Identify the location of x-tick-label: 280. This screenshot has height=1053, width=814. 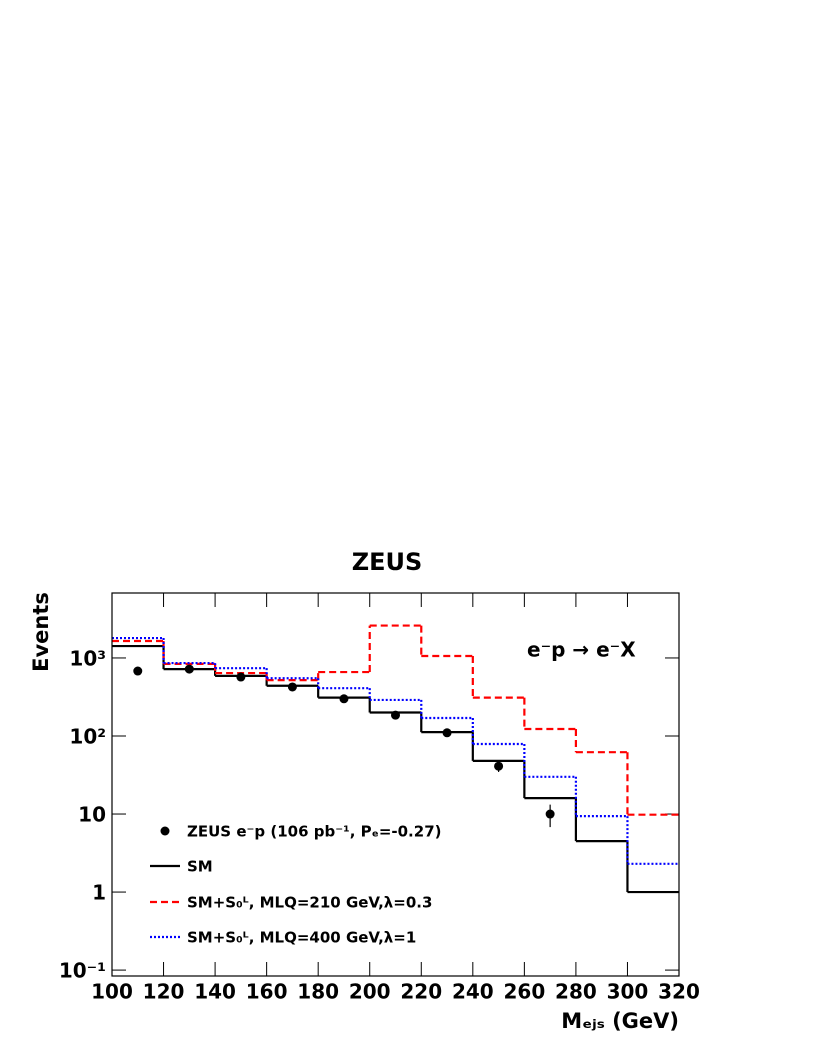
(576, 992).